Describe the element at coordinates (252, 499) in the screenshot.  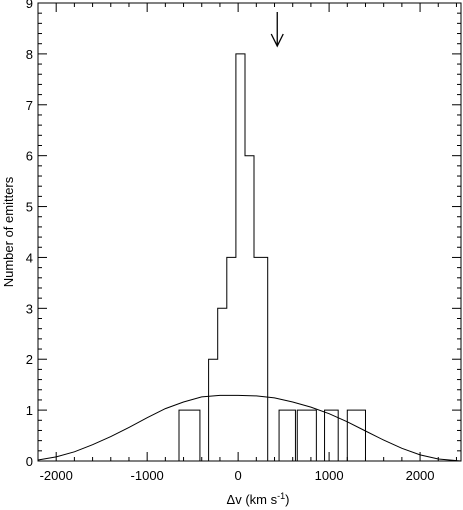
I see `x-axis-label-main: Δv (km s` at that location.